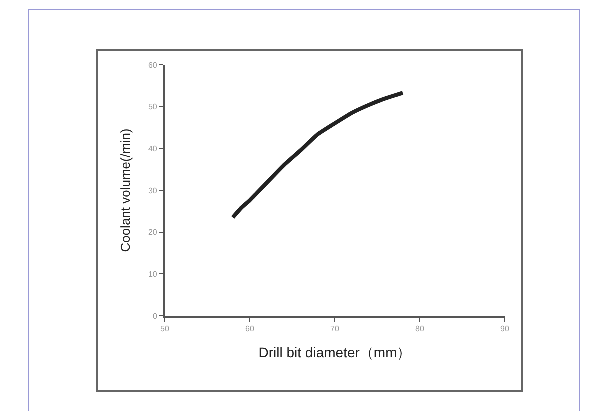 The image size is (590, 411). Describe the element at coordinates (153, 191) in the screenshot. I see `y-tick-label: 30` at that location.